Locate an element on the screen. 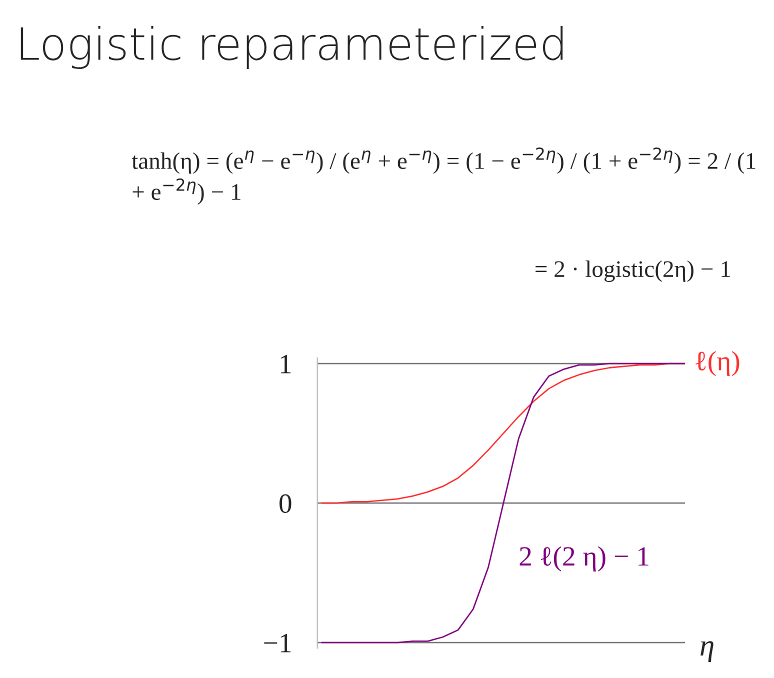 The width and height of the screenshot is (774, 678). y-tick-label: −1 is located at coordinates (277, 643).